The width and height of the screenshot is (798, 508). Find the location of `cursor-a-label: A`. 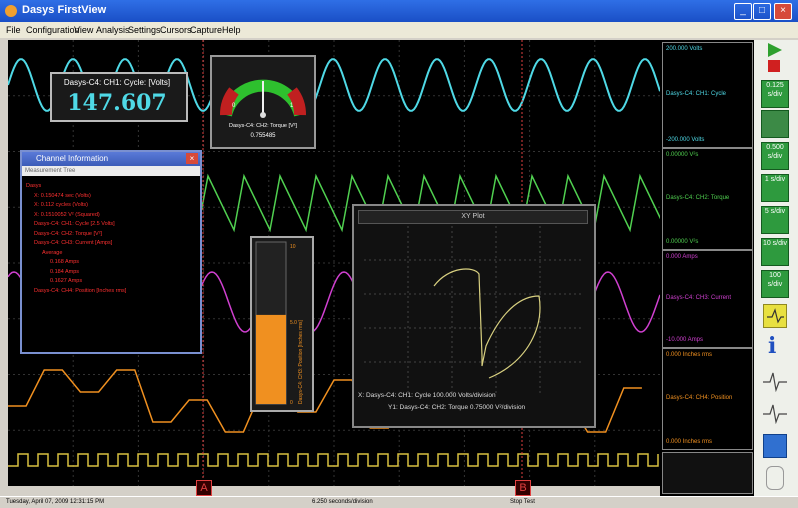

cursor-a-label: A is located at coordinates (204, 488).